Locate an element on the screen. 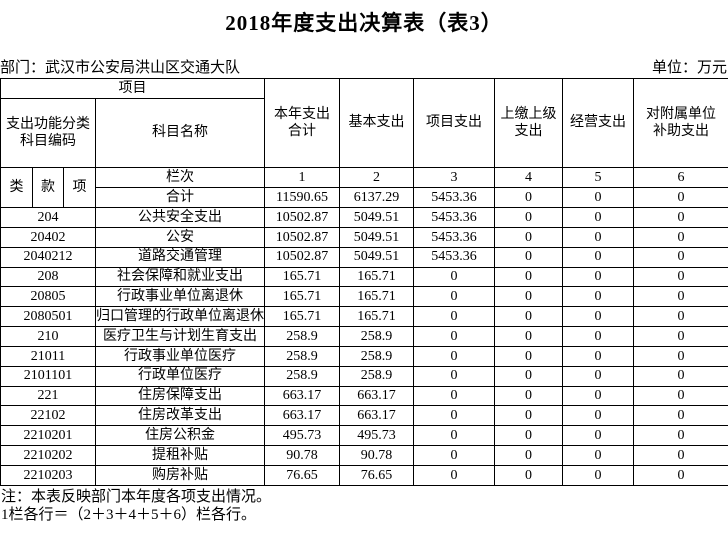 The width and height of the screenshot is (728, 548). footnotes: 注：本表反映部门本年度各项支出情况。 1栏各行＝（2＋3＋4＋5＋6）栏各行。 is located at coordinates (136, 506).